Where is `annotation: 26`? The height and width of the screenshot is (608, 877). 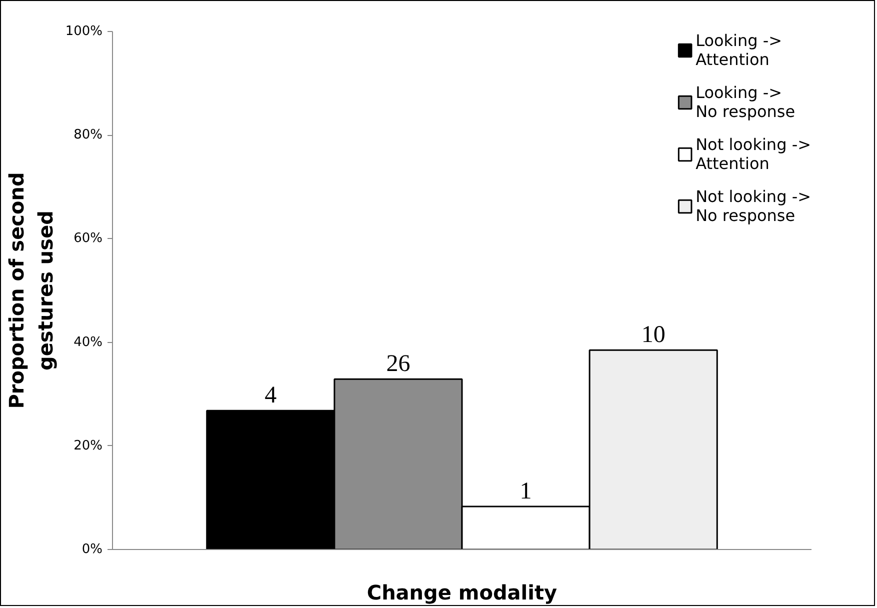
annotation: 26 is located at coordinates (398, 364).